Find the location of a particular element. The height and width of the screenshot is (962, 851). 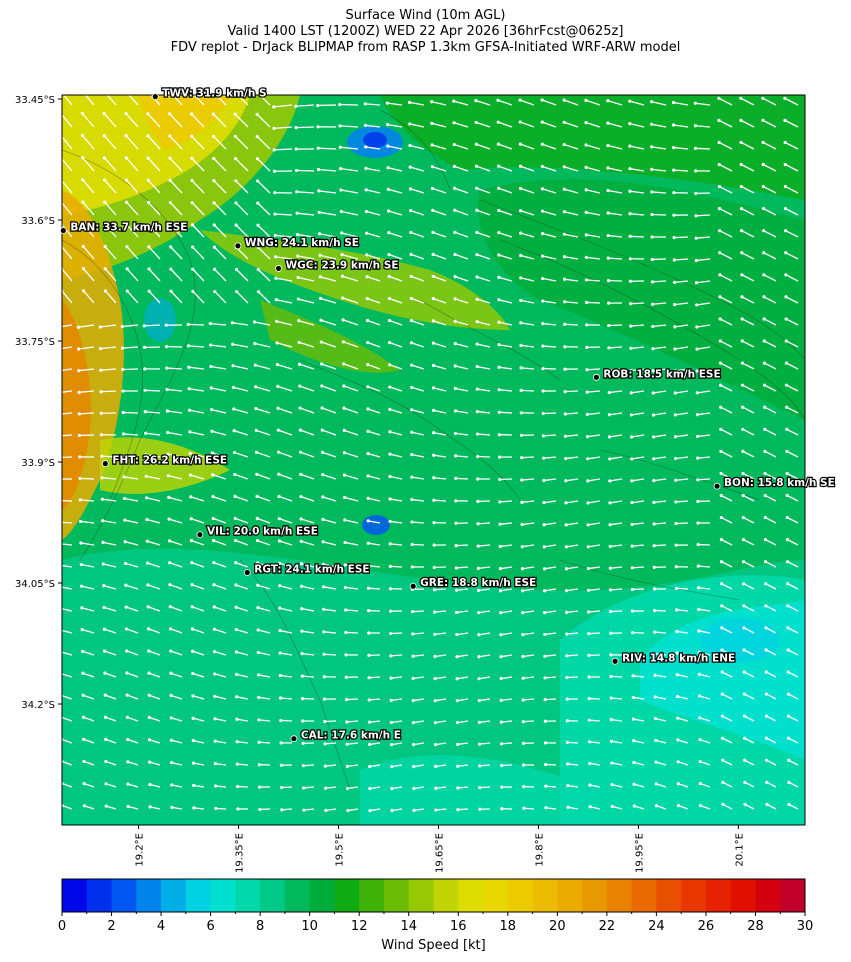

station-marker-wgc is located at coordinates (278, 268).